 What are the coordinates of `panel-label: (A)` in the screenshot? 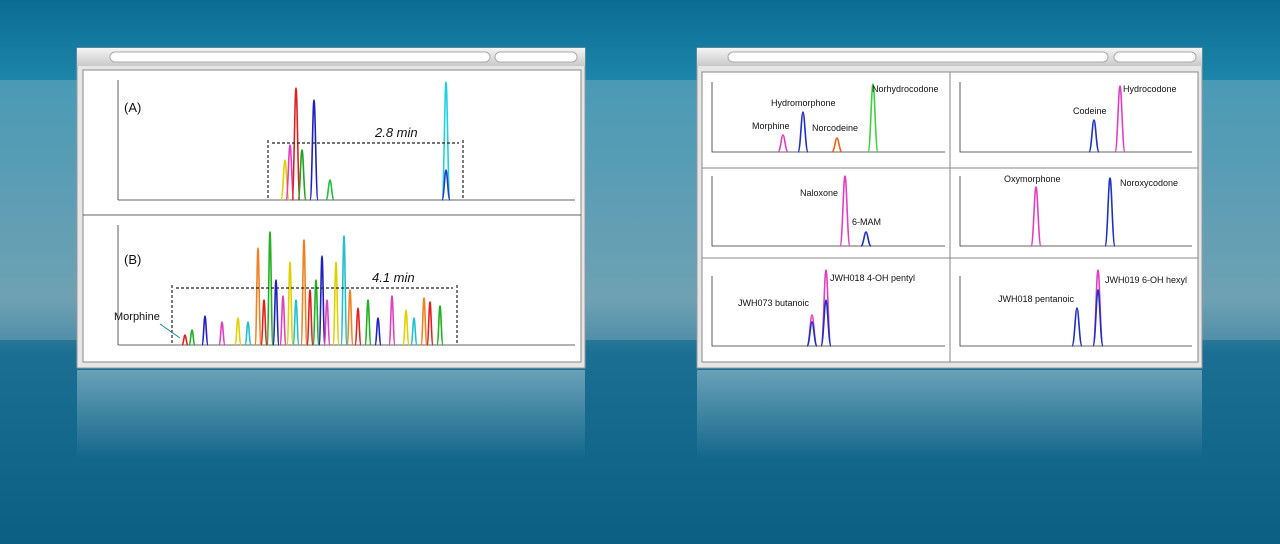 It's located at (132, 107).